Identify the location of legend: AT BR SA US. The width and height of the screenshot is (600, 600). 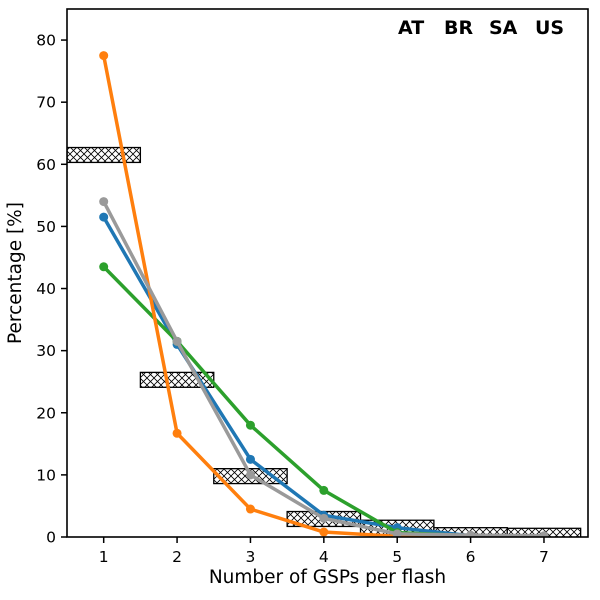
(481, 28).